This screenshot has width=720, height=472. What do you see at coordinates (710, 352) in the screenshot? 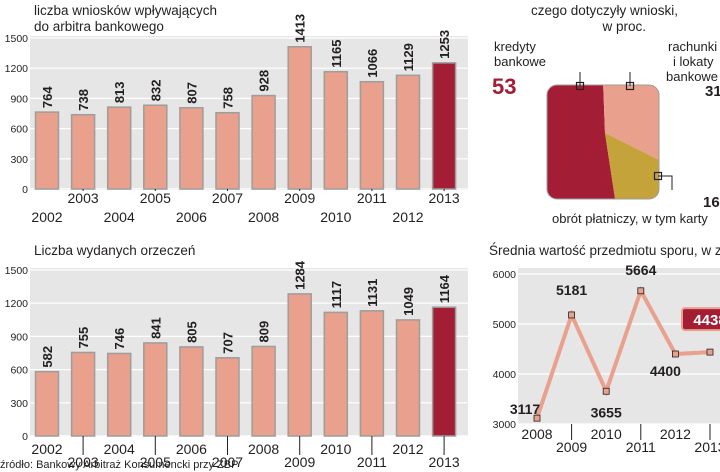
I see `point-2013` at bounding box center [710, 352].